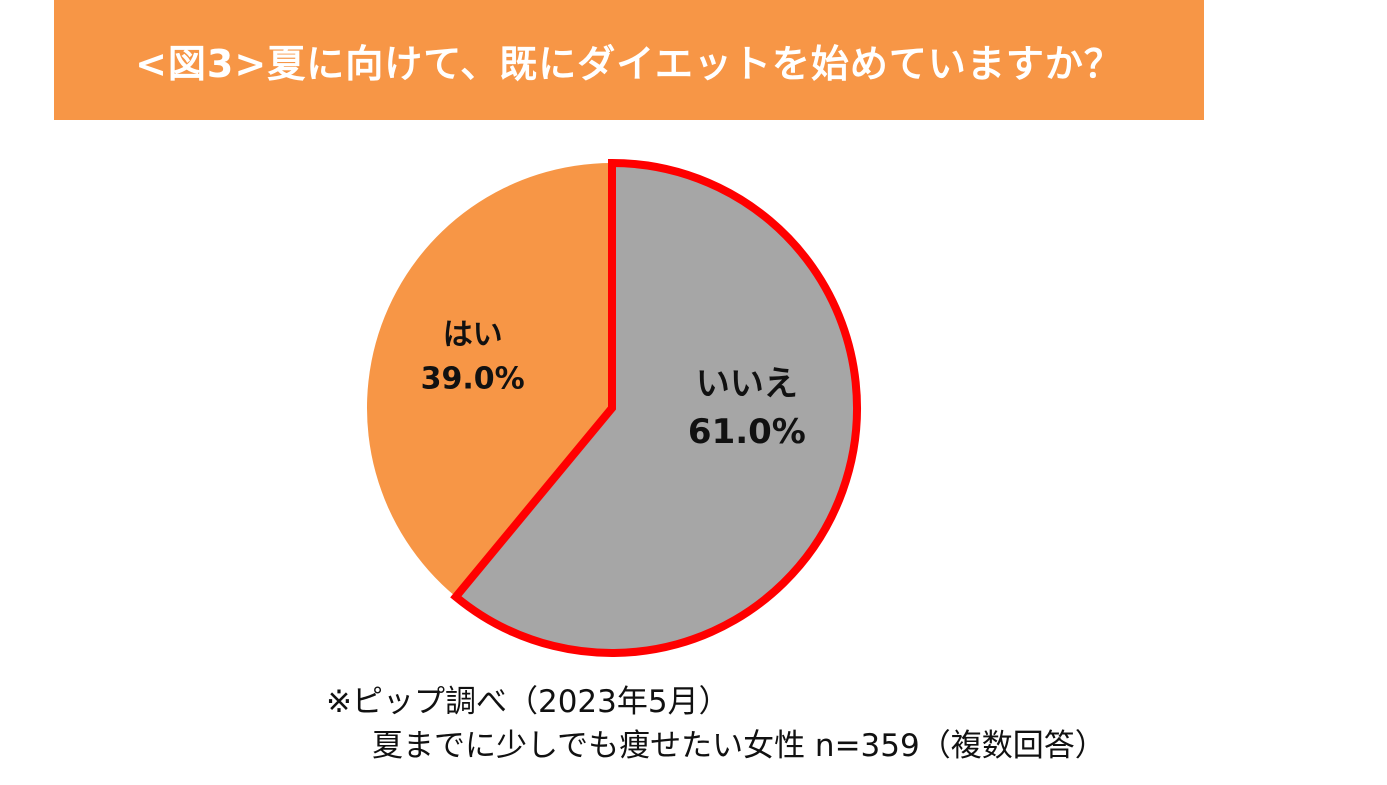 This screenshot has height=785, width=1387. Describe the element at coordinates (747, 432) in the screenshot. I see `slice-label-no-value: 61.0%` at that location.